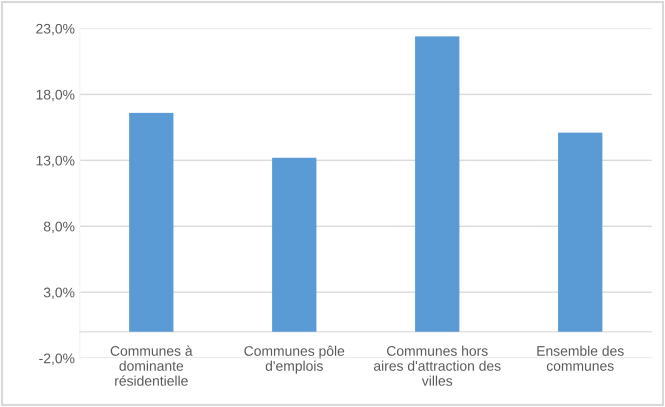 The image size is (665, 407). What do you see at coordinates (55, 96) in the screenshot?
I see `y-tick-label: 18,0%` at bounding box center [55, 96].